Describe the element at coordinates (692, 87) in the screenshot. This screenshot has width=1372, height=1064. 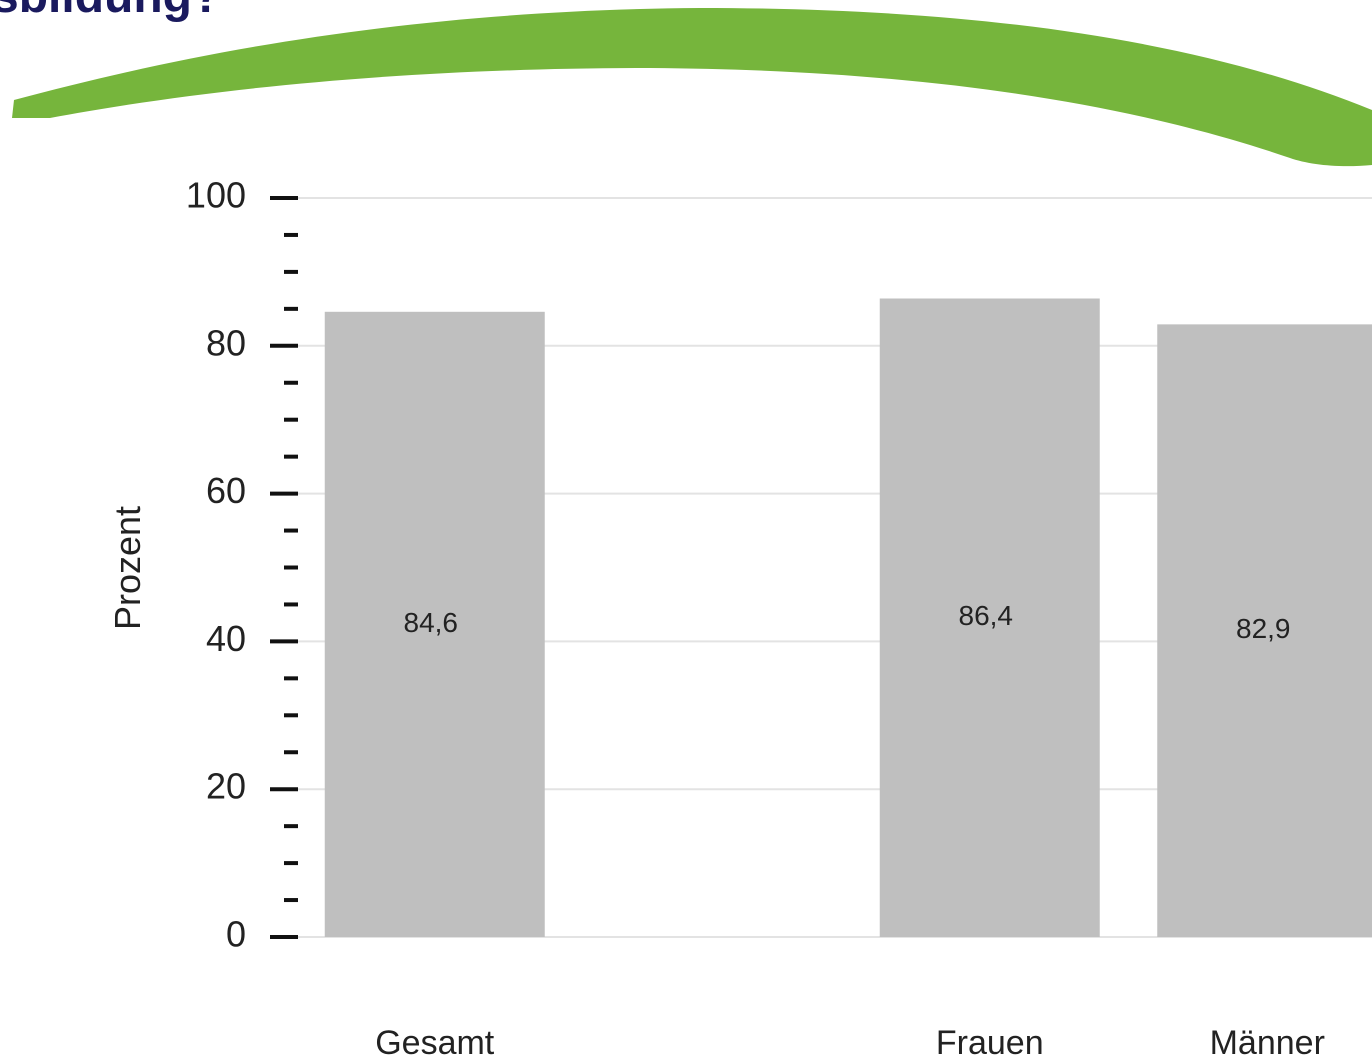
I see `decorative-swoosh` at that location.